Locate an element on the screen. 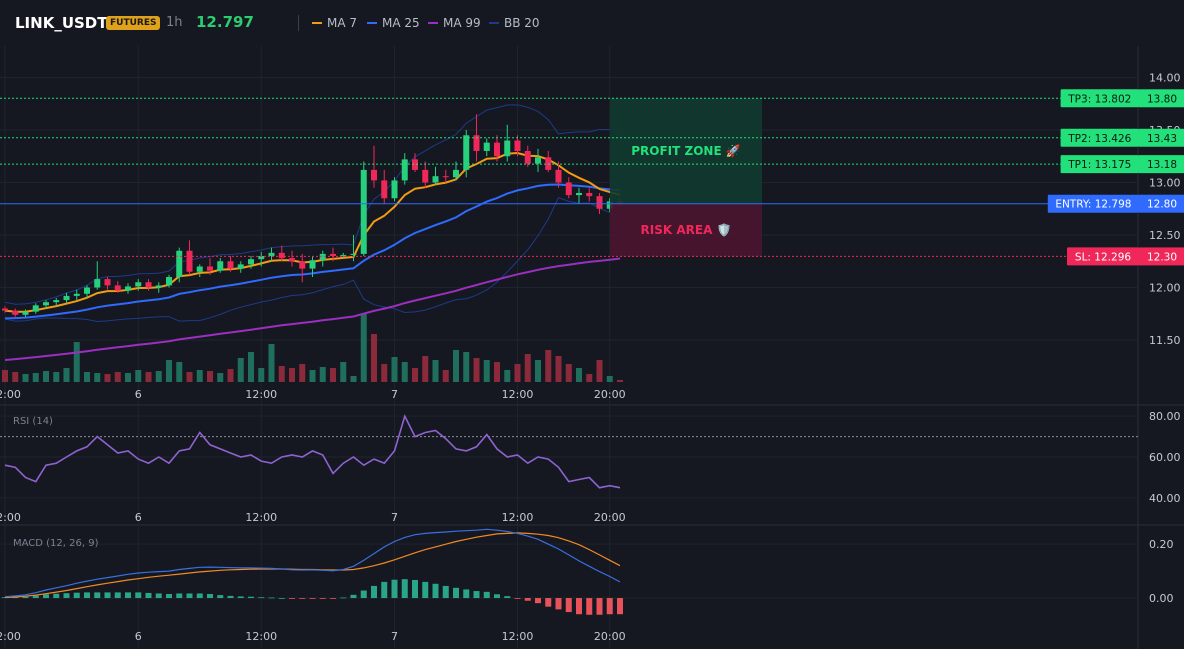 This screenshot has height=649, width=1184. legend-ma7: MA 7 is located at coordinates (334, 23).